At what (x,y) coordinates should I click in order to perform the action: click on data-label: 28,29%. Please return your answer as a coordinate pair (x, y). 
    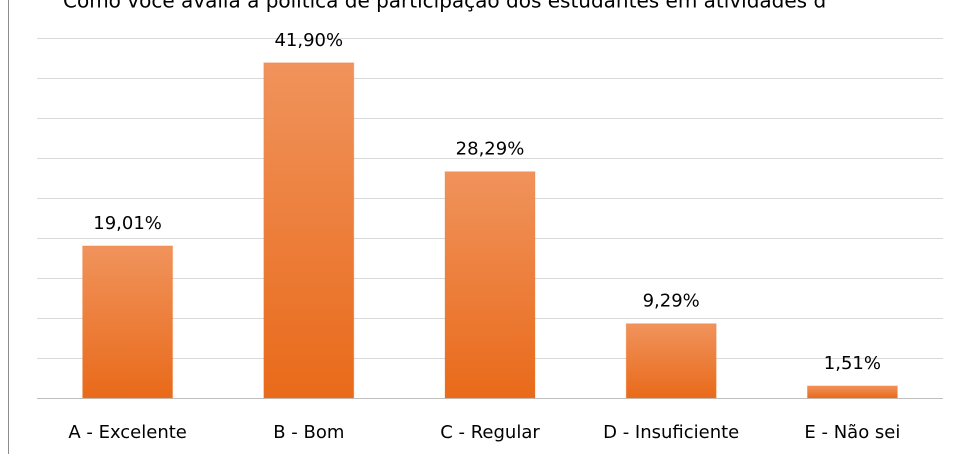
    Looking at the image, I should click on (490, 149).